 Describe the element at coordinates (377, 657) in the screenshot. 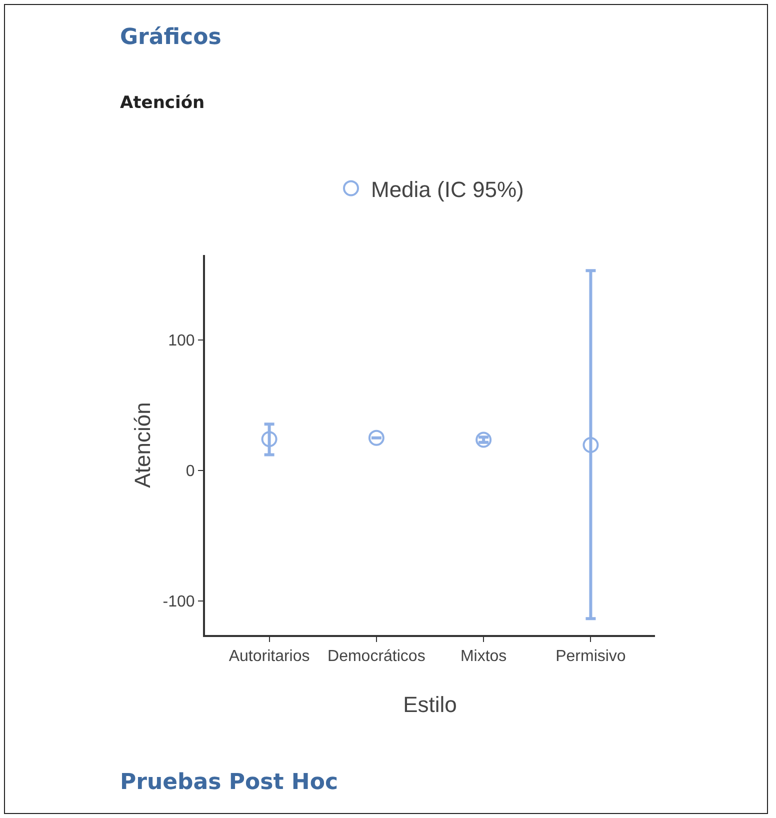

I see `x-tick-label: Democráticos` at that location.